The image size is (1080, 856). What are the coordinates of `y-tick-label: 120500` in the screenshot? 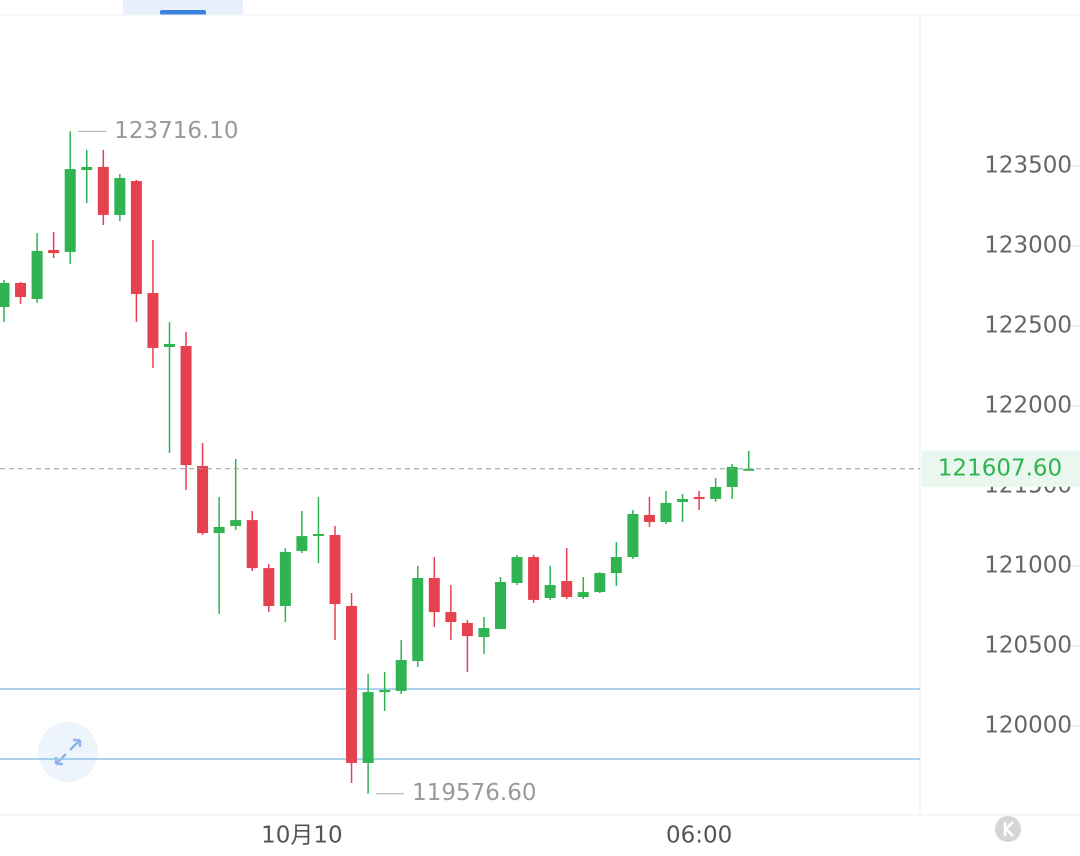 It's located at (1028, 646).